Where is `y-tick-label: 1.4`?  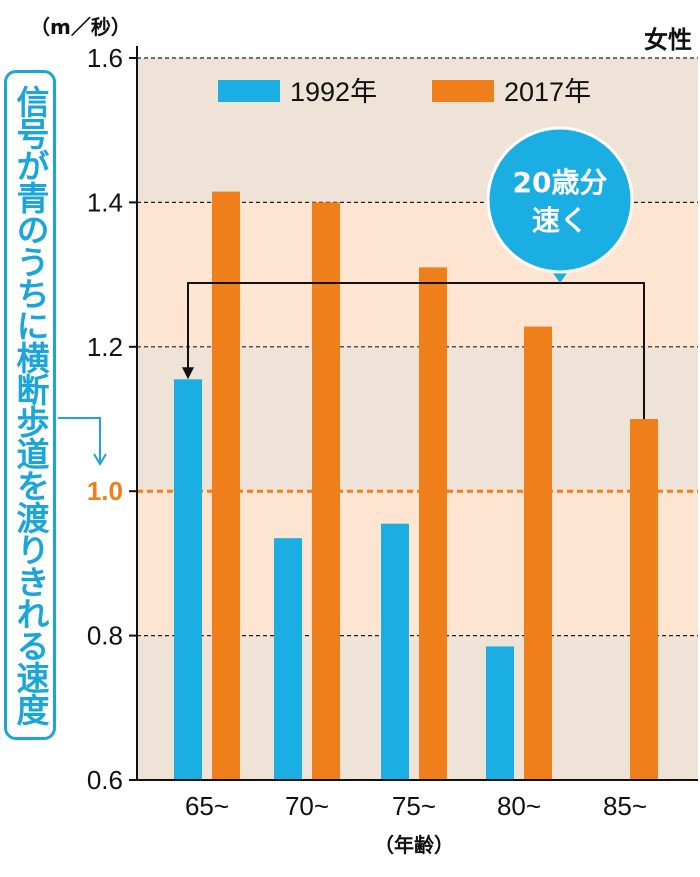
y-tick-label: 1.4 is located at coordinates (105, 202).